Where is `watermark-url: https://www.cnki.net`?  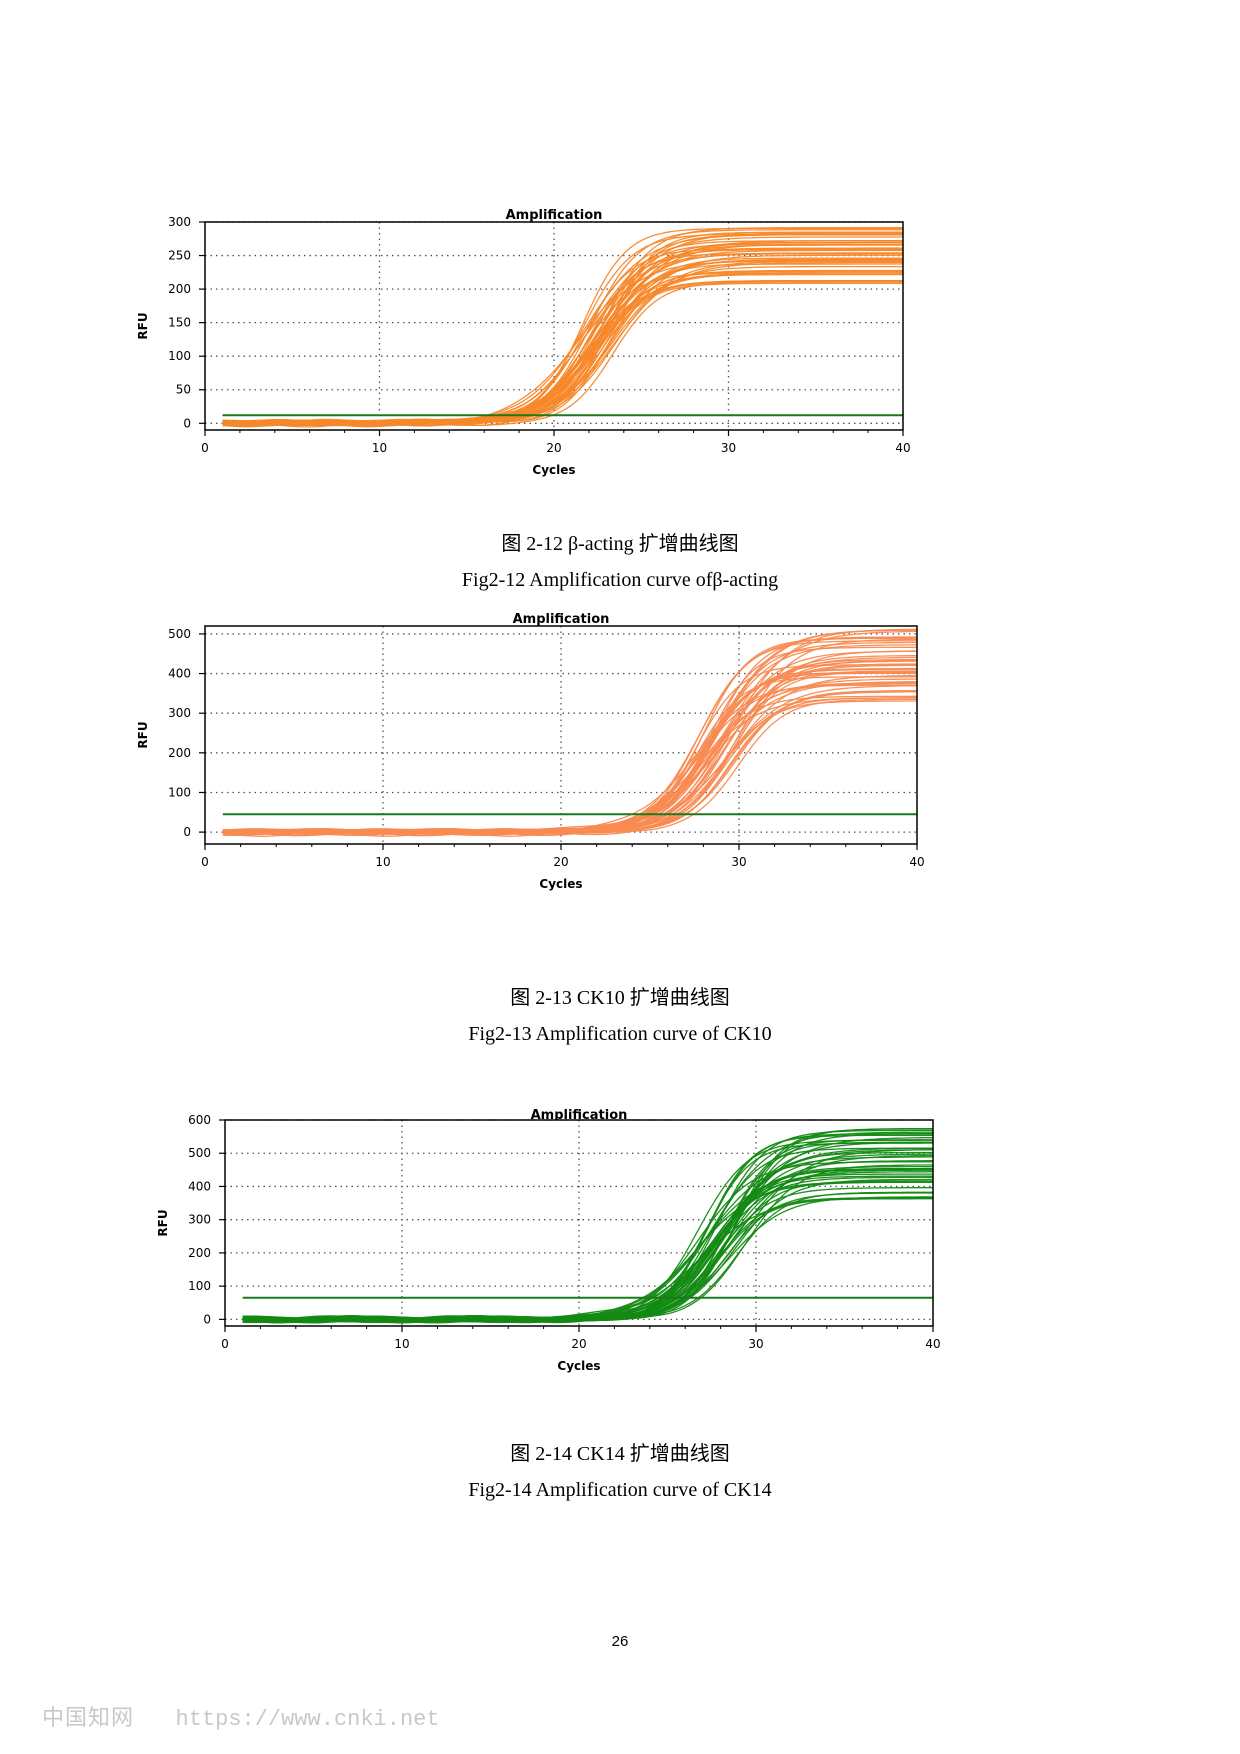 watermark-url: https://www.cnki.net is located at coordinates (307, 1719).